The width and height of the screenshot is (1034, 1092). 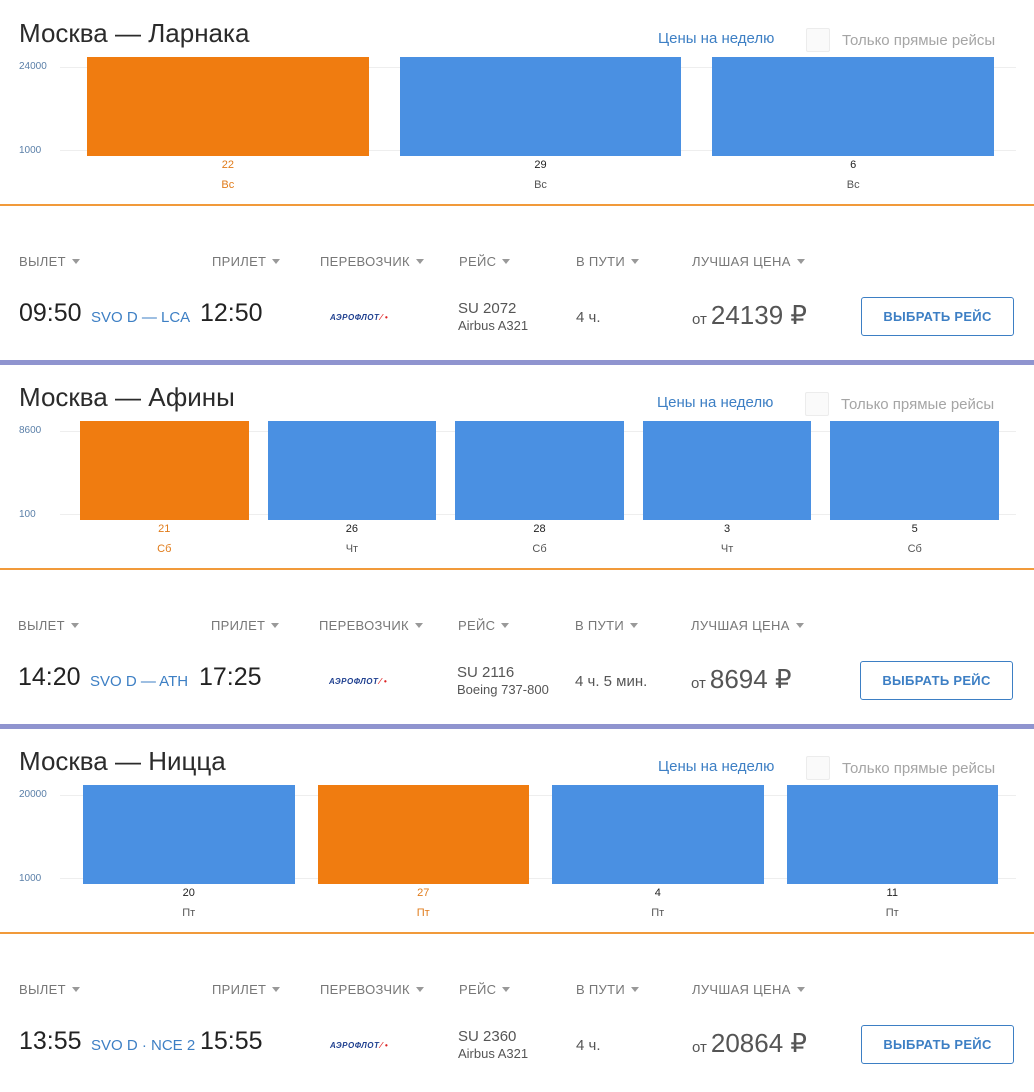 I want to click on price-value: 20864 ₽, so click(x=758, y=1043).